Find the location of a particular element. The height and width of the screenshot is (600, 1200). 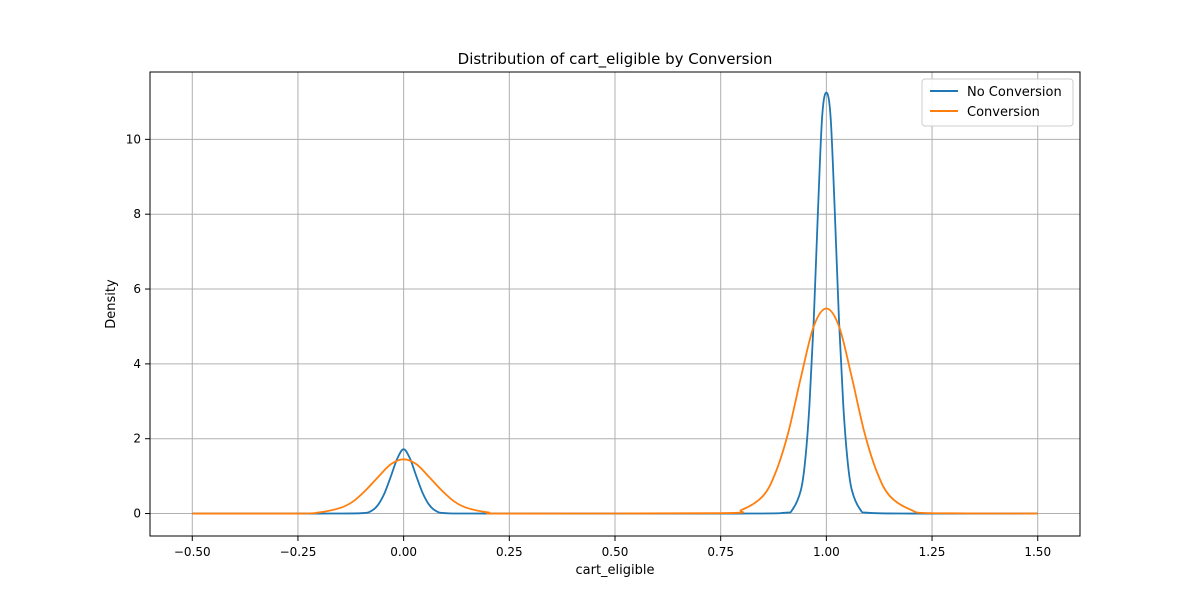

x-tick-label: 0.25 is located at coordinates (509, 552).